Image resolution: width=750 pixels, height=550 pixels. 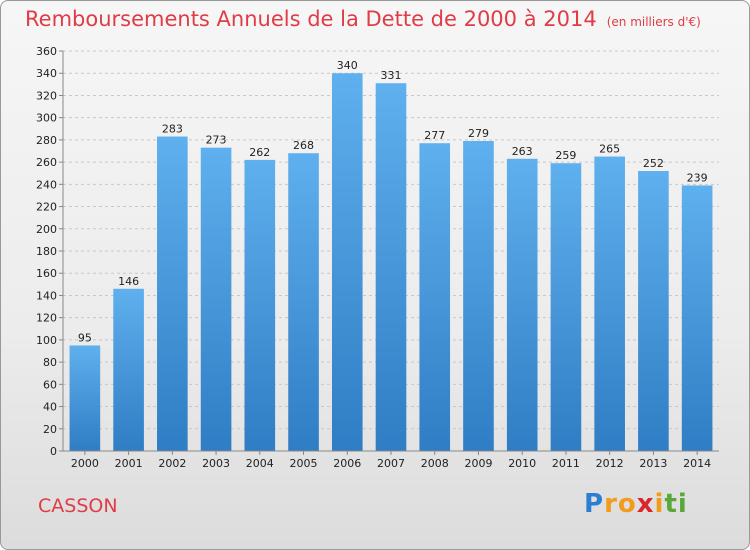 What do you see at coordinates (565, 155) in the screenshot?
I see `data-label: 259` at bounding box center [565, 155].